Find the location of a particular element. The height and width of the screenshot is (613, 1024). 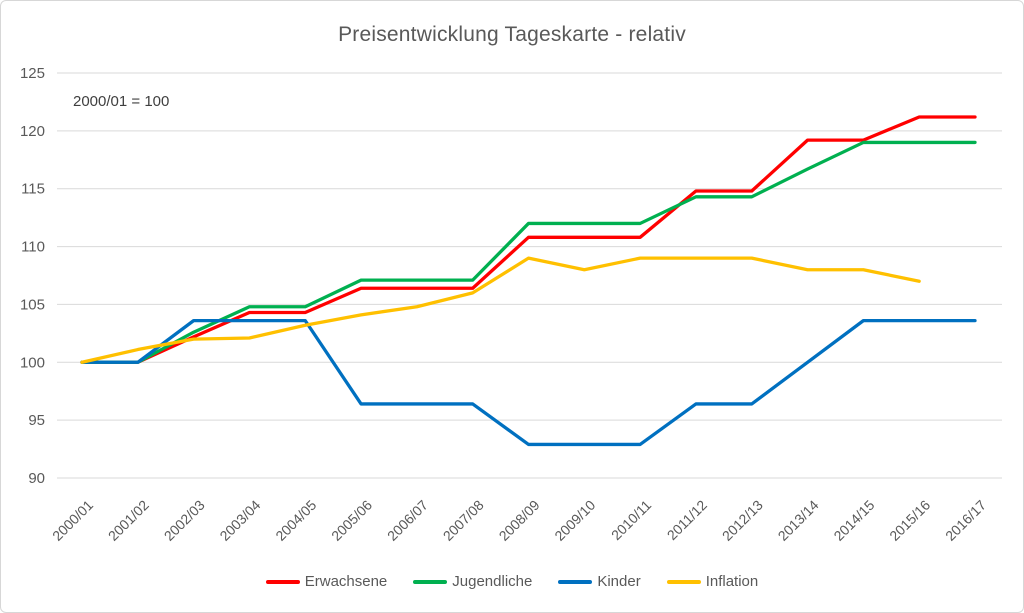

x-axis-tick-label: 2006/07 is located at coordinates (407, 520).